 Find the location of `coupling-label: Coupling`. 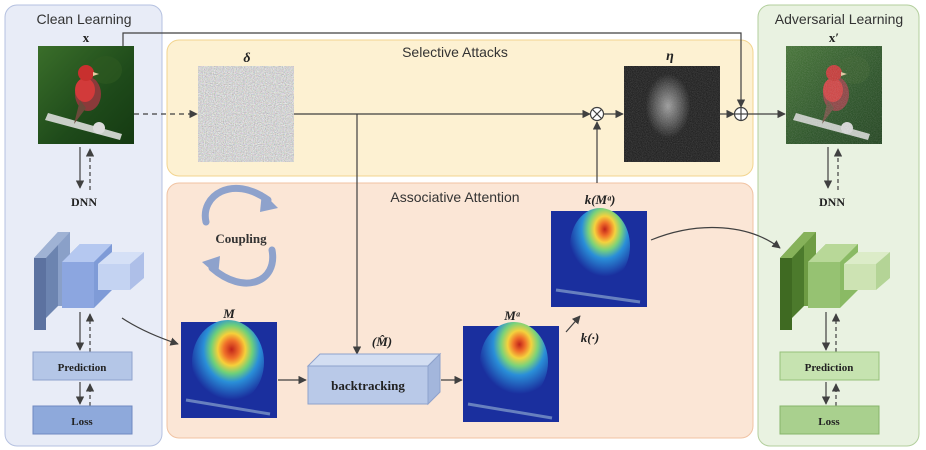

coupling-label: Coupling is located at coordinates (241, 238).